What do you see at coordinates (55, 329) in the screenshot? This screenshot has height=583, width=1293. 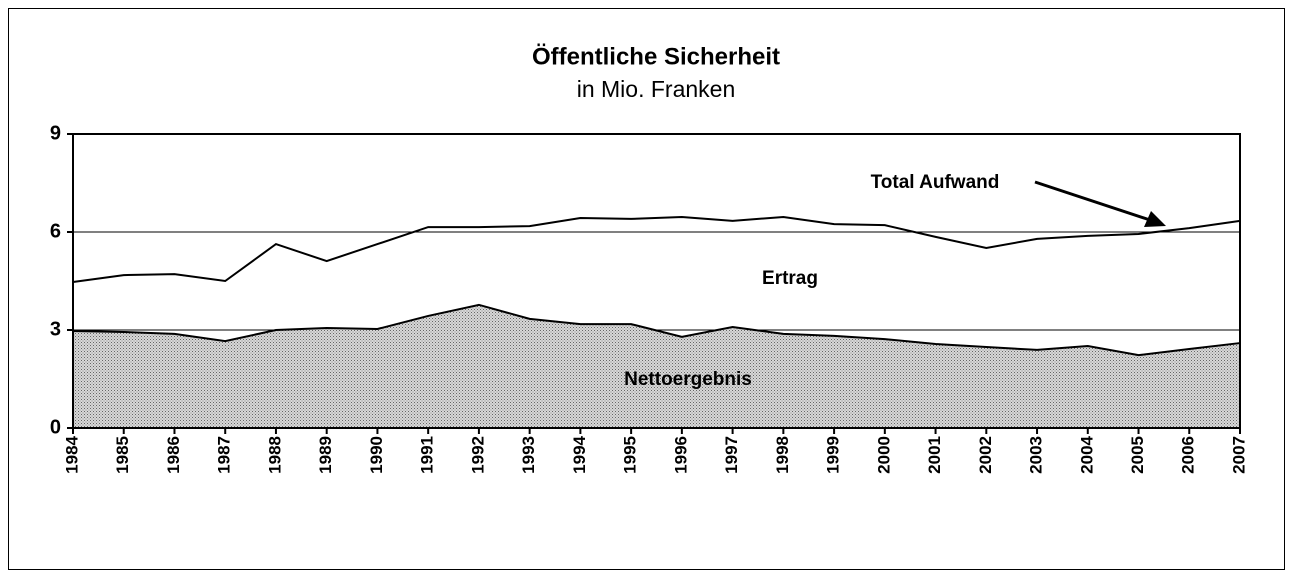 I see `y-tick-label: 3` at bounding box center [55, 329].